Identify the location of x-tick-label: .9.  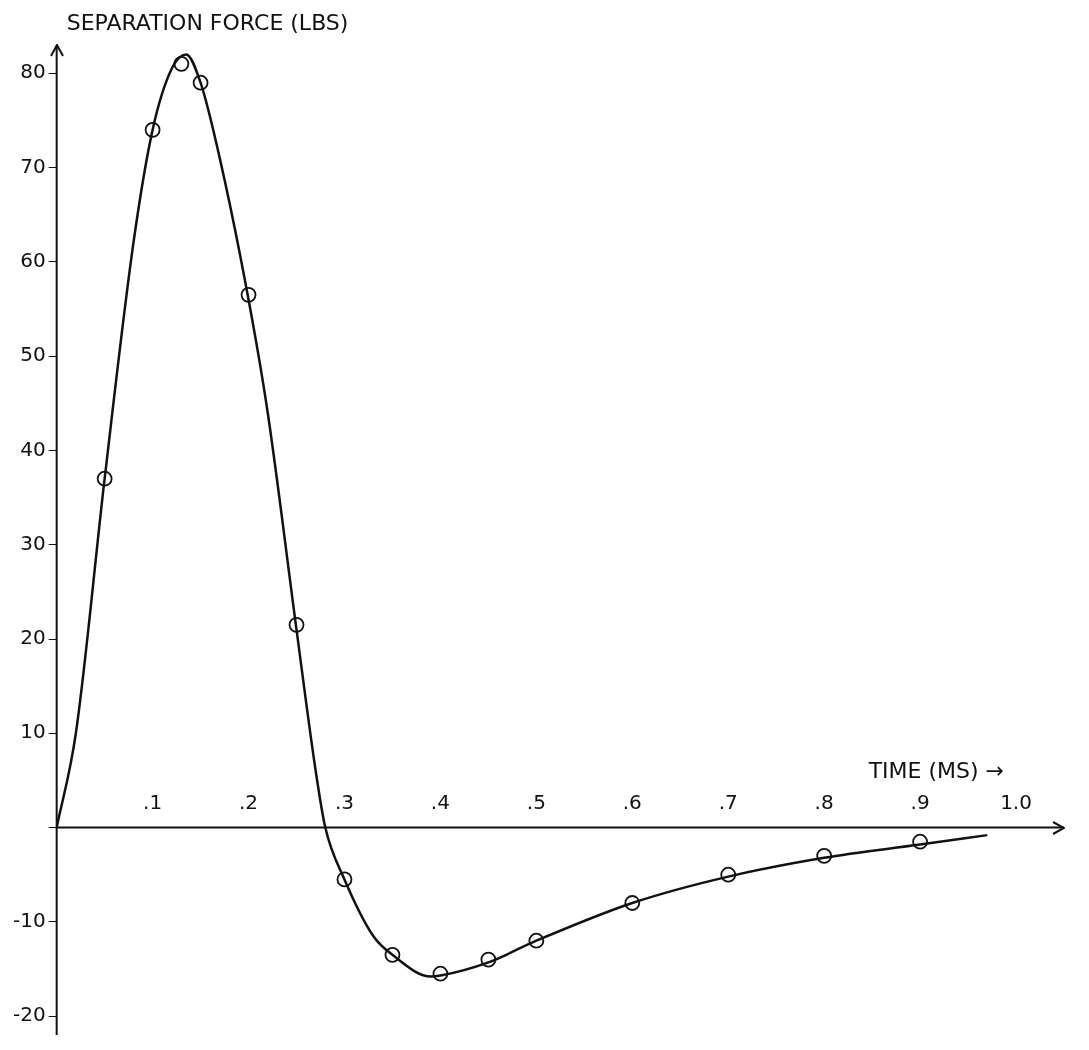
(920, 801).